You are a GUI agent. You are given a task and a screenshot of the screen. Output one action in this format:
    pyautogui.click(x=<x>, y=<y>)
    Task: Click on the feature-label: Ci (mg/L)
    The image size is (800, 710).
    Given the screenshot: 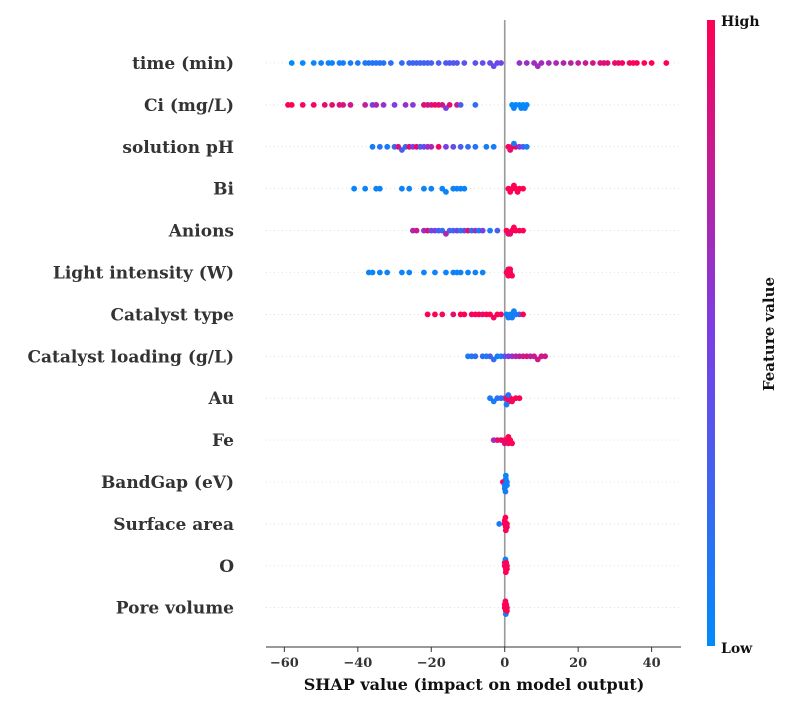 What is the action you would take?
    pyautogui.click(x=189, y=106)
    